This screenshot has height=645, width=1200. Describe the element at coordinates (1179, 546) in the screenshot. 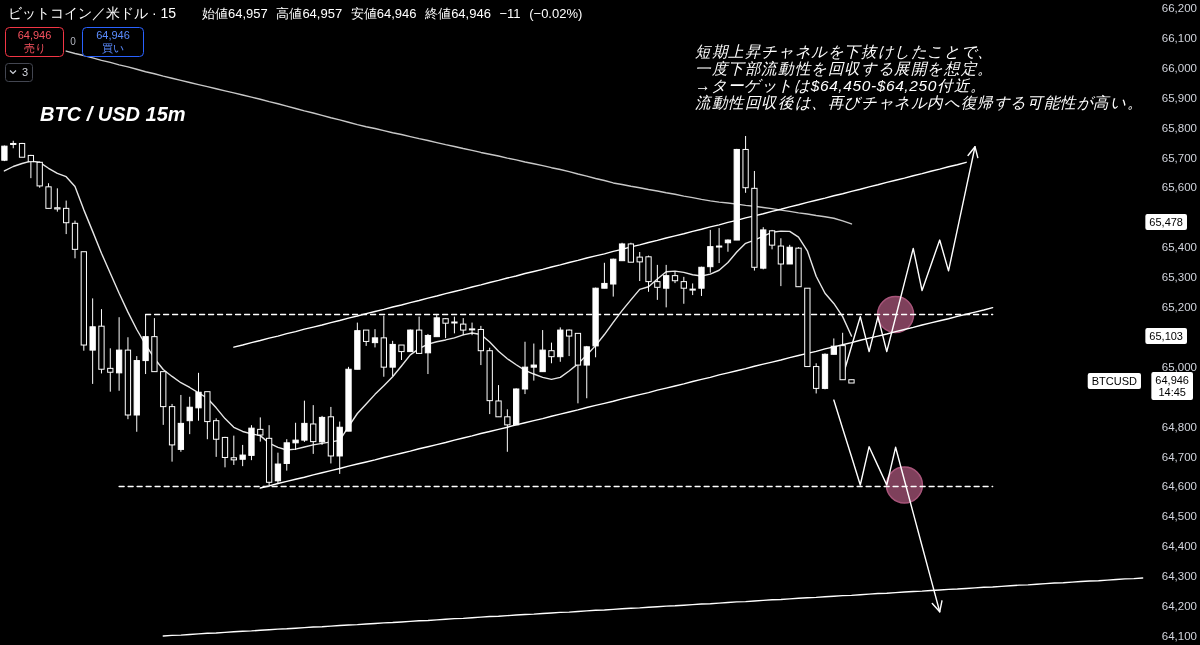

I see `ytick-label: 64,400` at that location.